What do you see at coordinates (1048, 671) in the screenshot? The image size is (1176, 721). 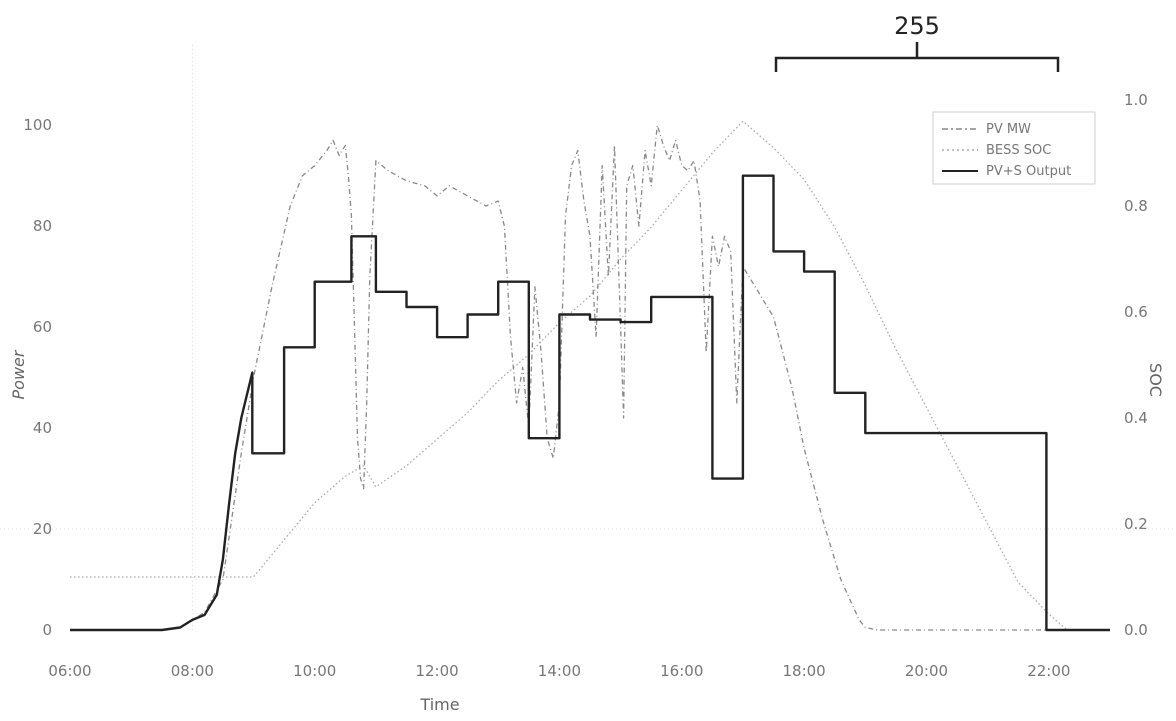 I see `x-tick-label: 22:00` at bounding box center [1048, 671].